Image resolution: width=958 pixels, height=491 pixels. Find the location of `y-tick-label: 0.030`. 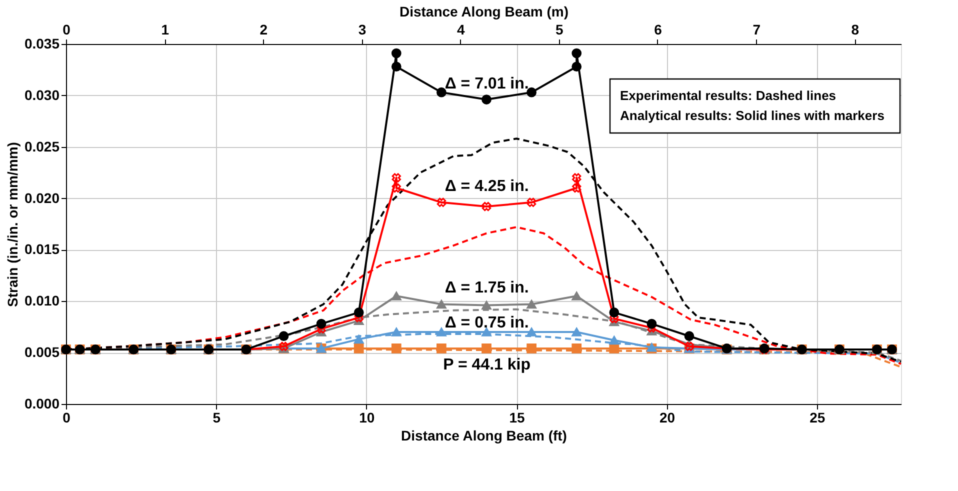

y-tick-label: 0.030 is located at coordinates (42, 94).